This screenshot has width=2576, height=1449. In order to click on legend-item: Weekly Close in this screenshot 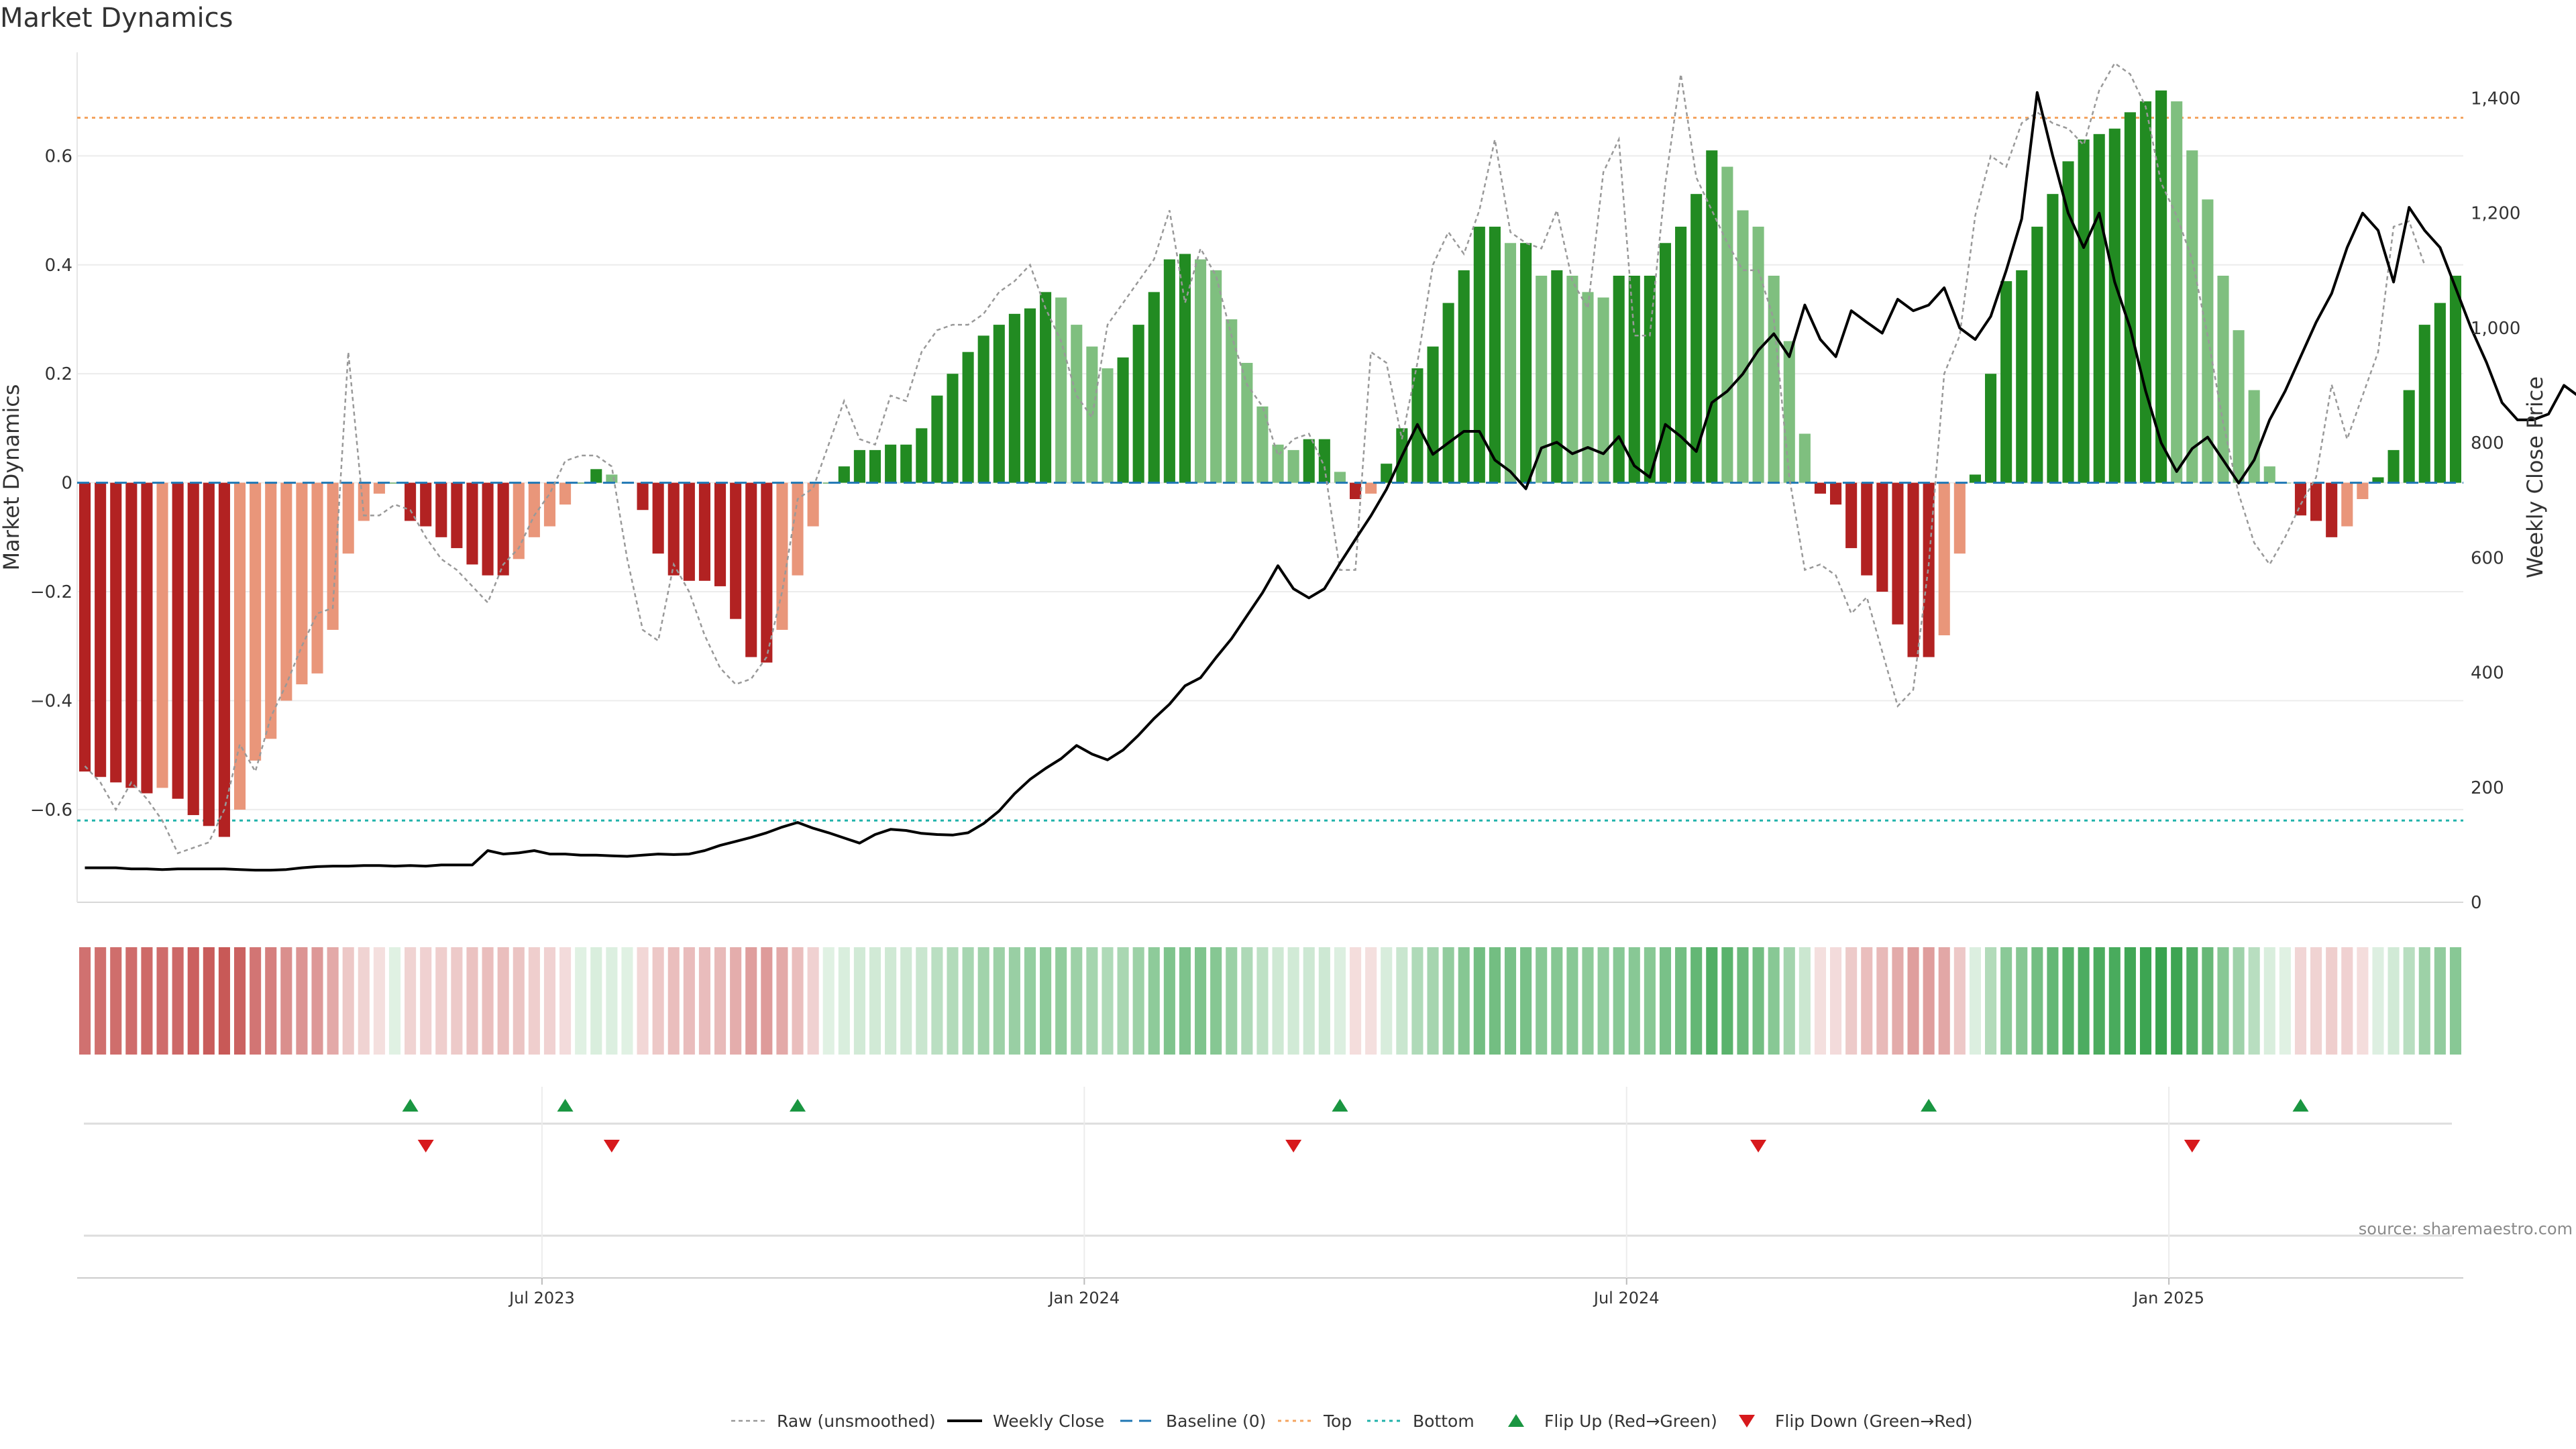, I will do `click(1025, 1421)`.